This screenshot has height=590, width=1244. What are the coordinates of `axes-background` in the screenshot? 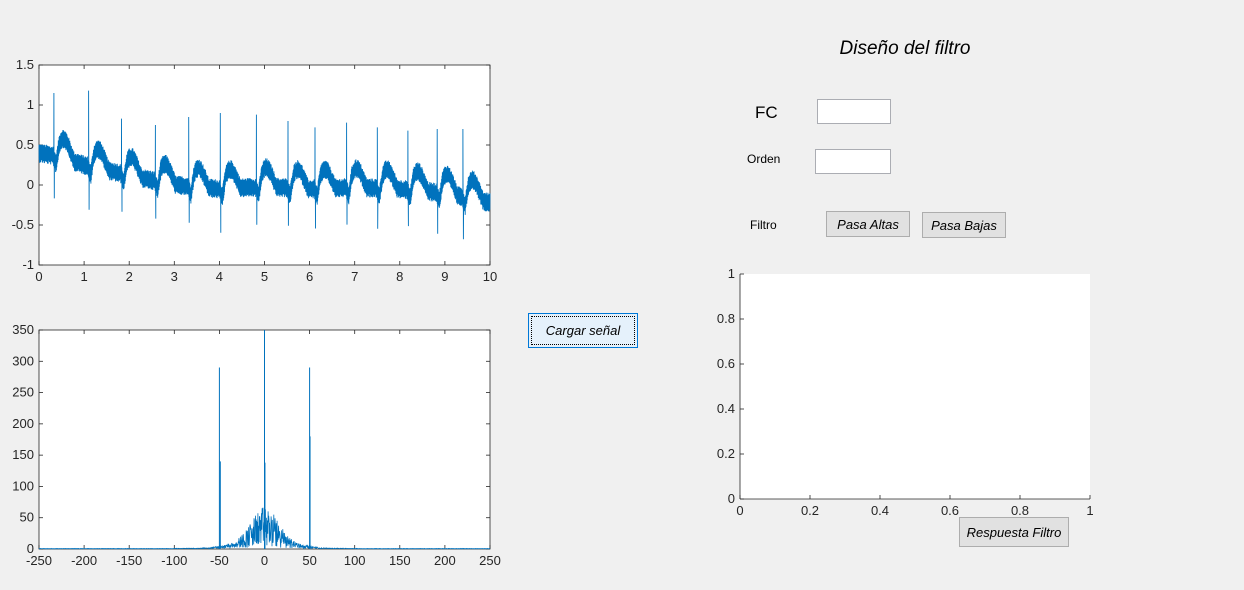 It's located at (915, 386).